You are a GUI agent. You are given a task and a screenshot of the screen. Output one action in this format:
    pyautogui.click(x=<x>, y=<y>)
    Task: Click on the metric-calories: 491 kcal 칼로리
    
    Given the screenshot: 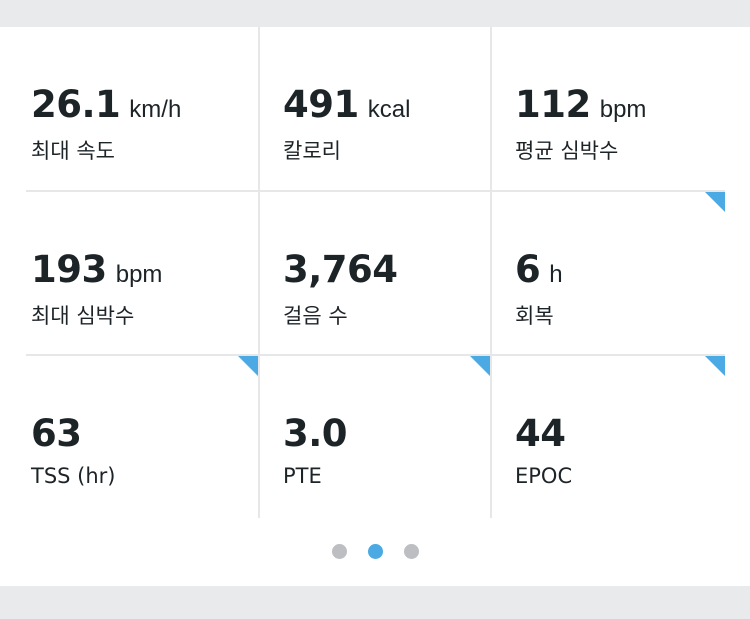 What is the action you would take?
    pyautogui.click(x=375, y=108)
    